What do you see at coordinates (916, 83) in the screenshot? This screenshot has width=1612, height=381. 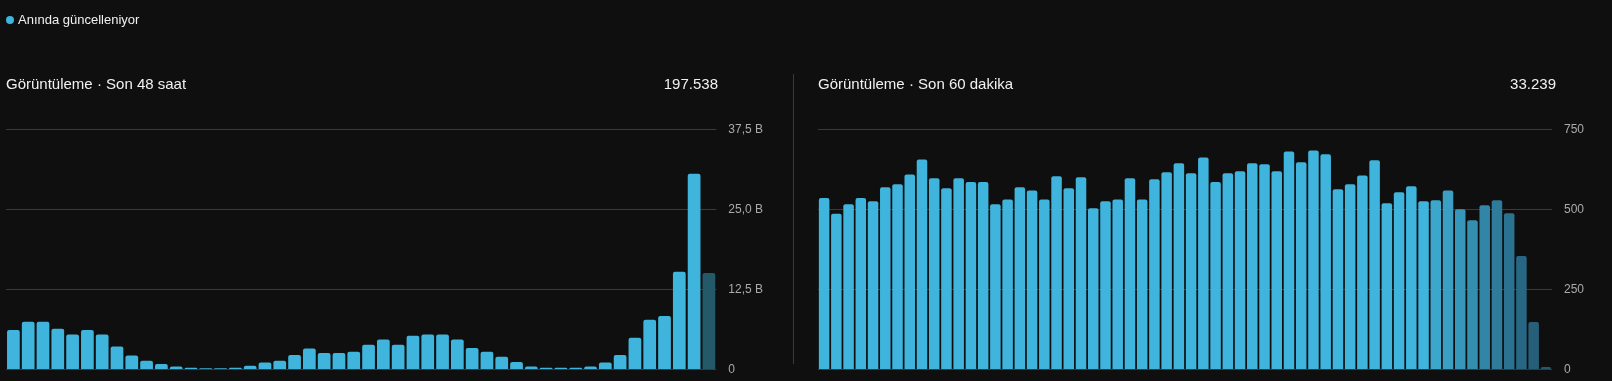 I see `chart-title: Görüntüleme · Son 60 dakika` at bounding box center [916, 83].